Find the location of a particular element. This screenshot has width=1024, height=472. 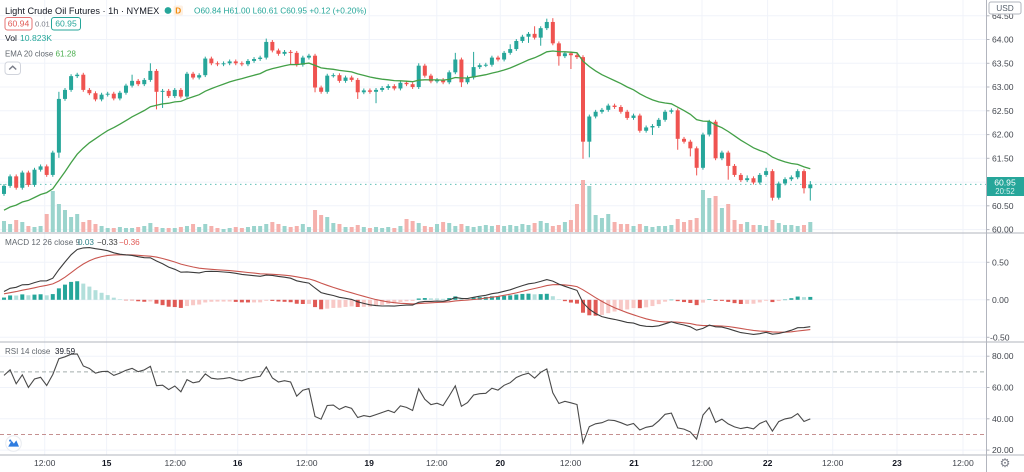

svg-text: 61.50 is located at coordinates (1003, 158).